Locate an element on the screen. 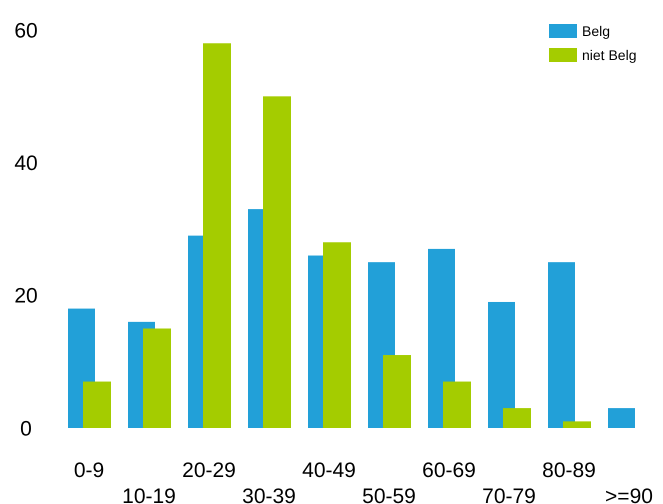 The width and height of the screenshot is (663, 504). legend-label: Belg is located at coordinates (596, 30).